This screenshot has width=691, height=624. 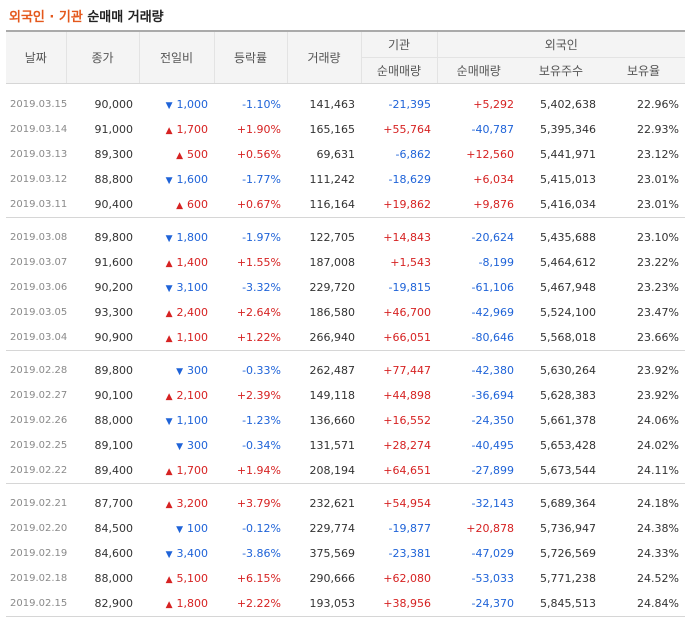 I want to click on header-close: 종가, so click(x=102, y=57).